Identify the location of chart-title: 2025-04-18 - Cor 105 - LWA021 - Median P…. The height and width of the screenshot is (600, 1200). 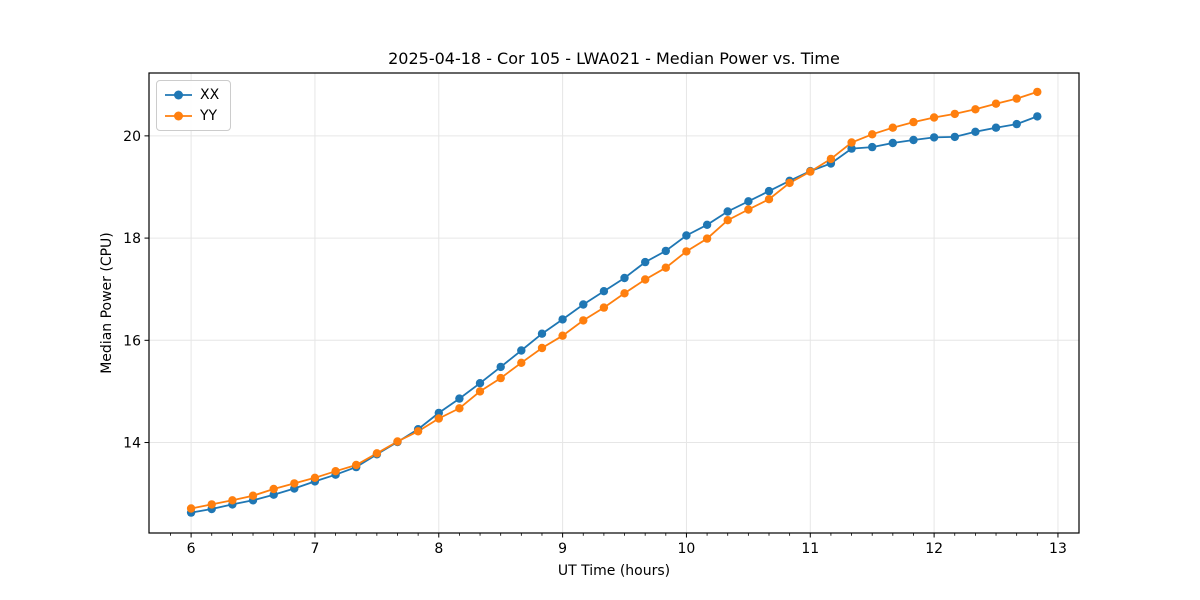
(614, 58).